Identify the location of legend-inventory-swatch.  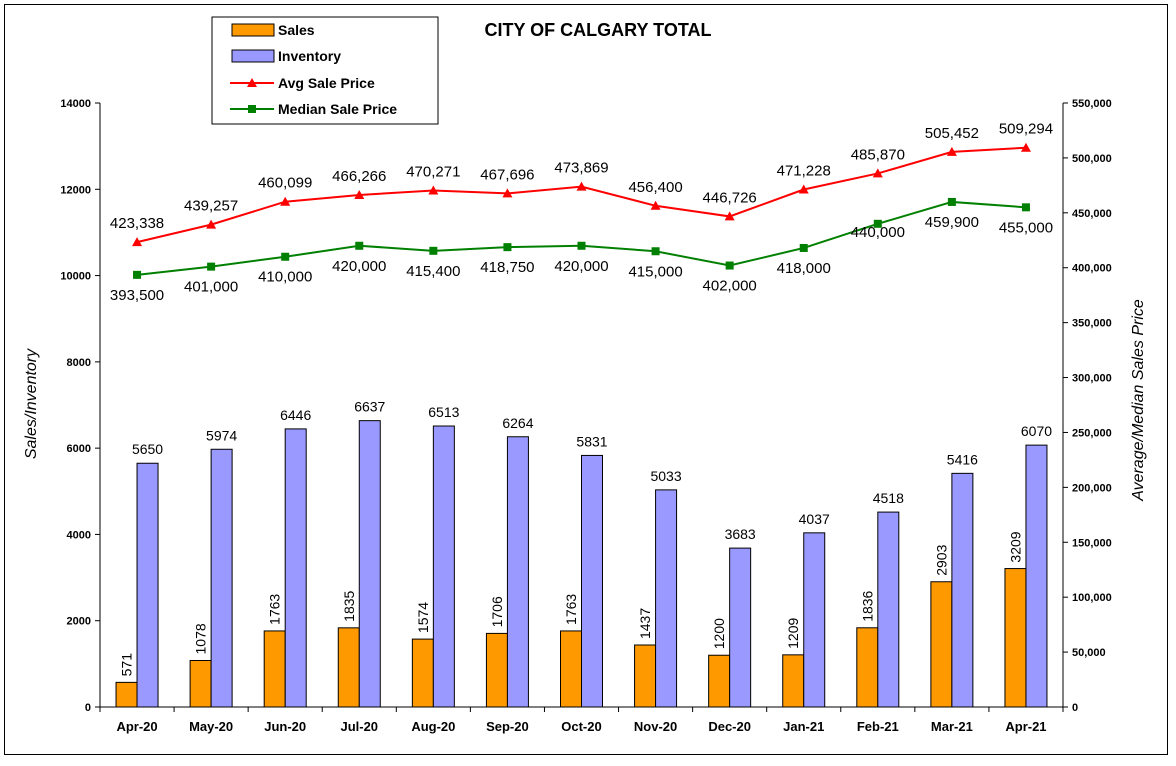
(253, 56).